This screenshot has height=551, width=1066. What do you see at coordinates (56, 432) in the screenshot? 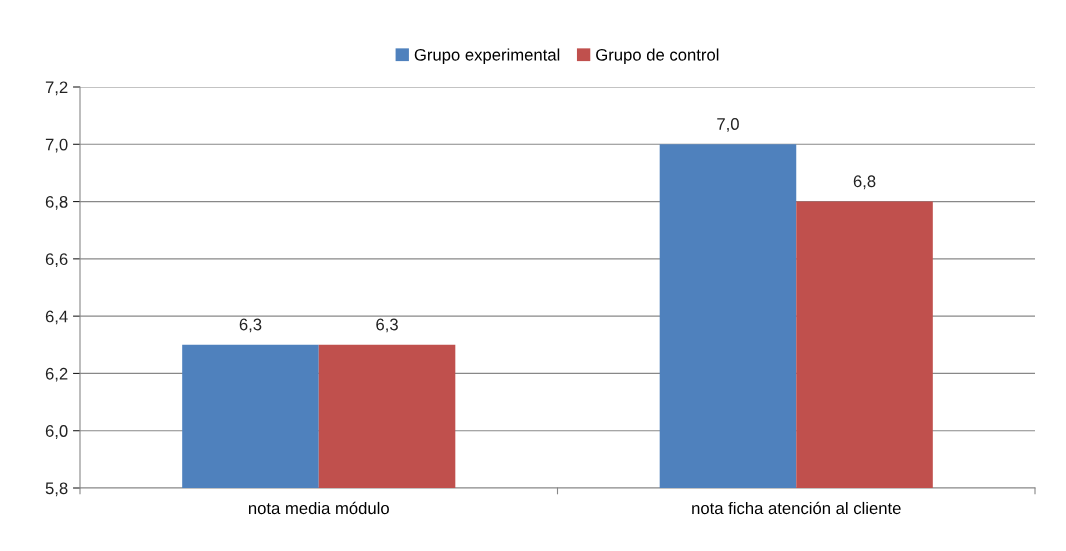
I see `y-tick-label: 6,0` at bounding box center [56, 432].